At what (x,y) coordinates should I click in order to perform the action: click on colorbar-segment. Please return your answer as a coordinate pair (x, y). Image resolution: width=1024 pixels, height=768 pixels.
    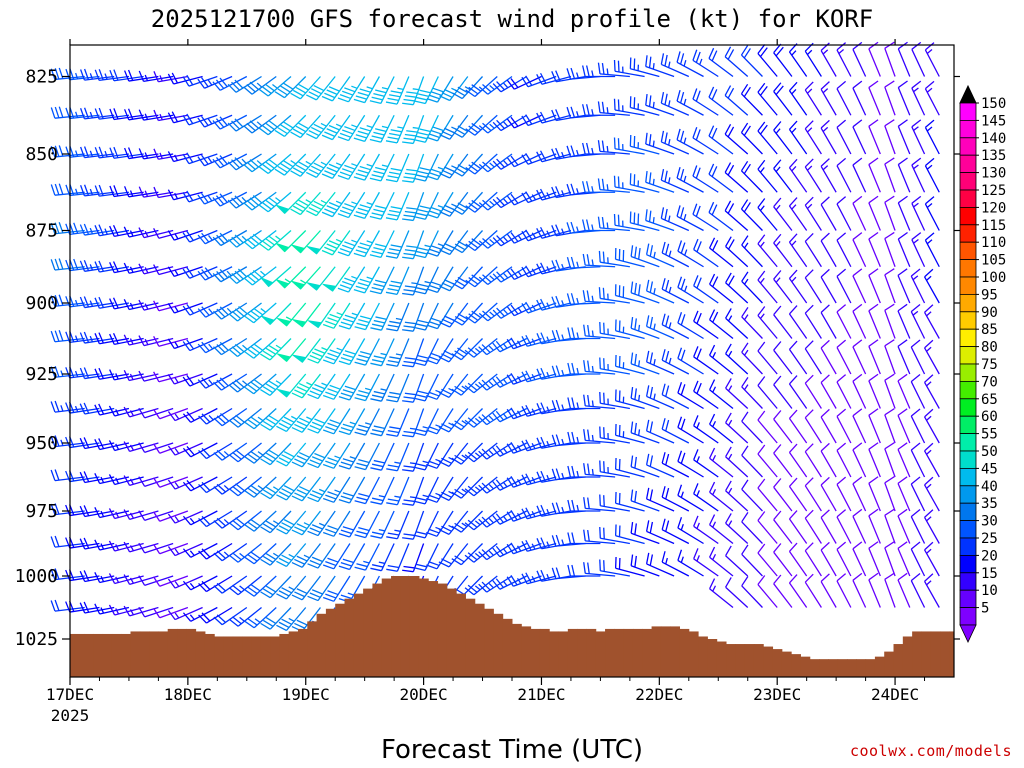
    Looking at the image, I should click on (968, 355).